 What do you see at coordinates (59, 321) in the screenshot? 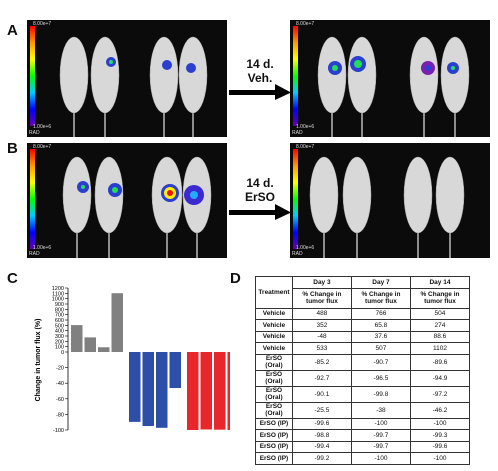
I see `y-tick-label: 600` at bounding box center [59, 321].